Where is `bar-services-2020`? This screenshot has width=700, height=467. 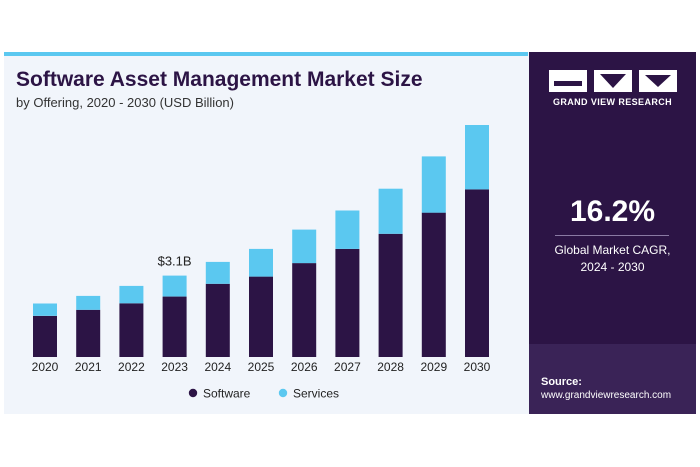 bar-services-2020 is located at coordinates (45, 309).